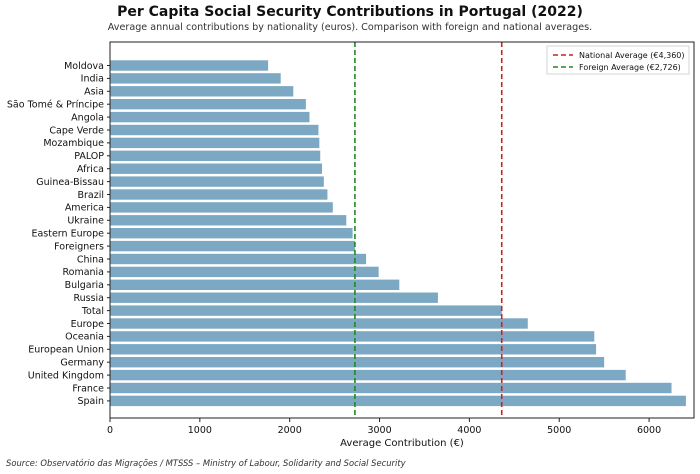 This screenshot has width=700, height=474. What do you see at coordinates (290, 430) in the screenshot?
I see `x-tick-label: 2000` at bounding box center [290, 430].